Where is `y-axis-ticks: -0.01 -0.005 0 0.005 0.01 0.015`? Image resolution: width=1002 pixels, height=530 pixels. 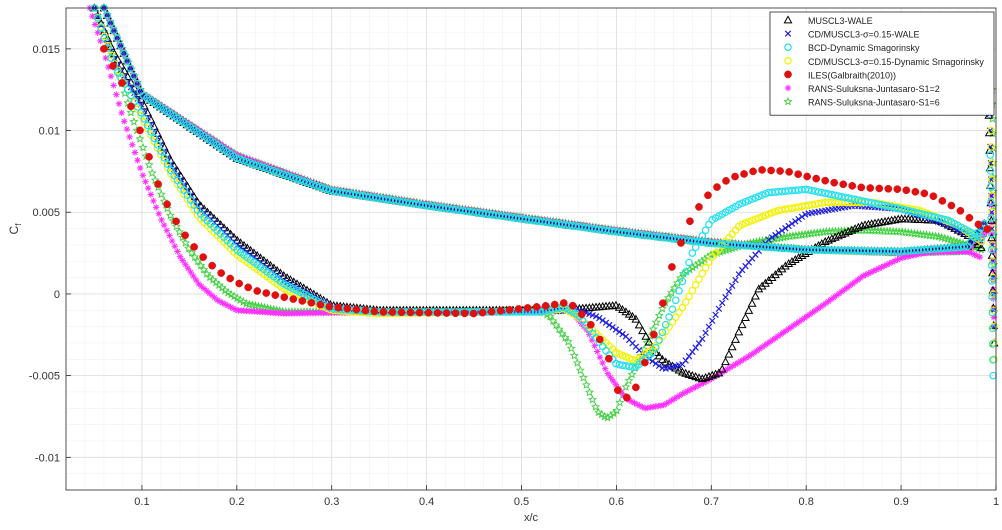
y-axis-ticks: -0.01 -0.005 0 0.005 0.01 0.015 is located at coordinates (50, 254).